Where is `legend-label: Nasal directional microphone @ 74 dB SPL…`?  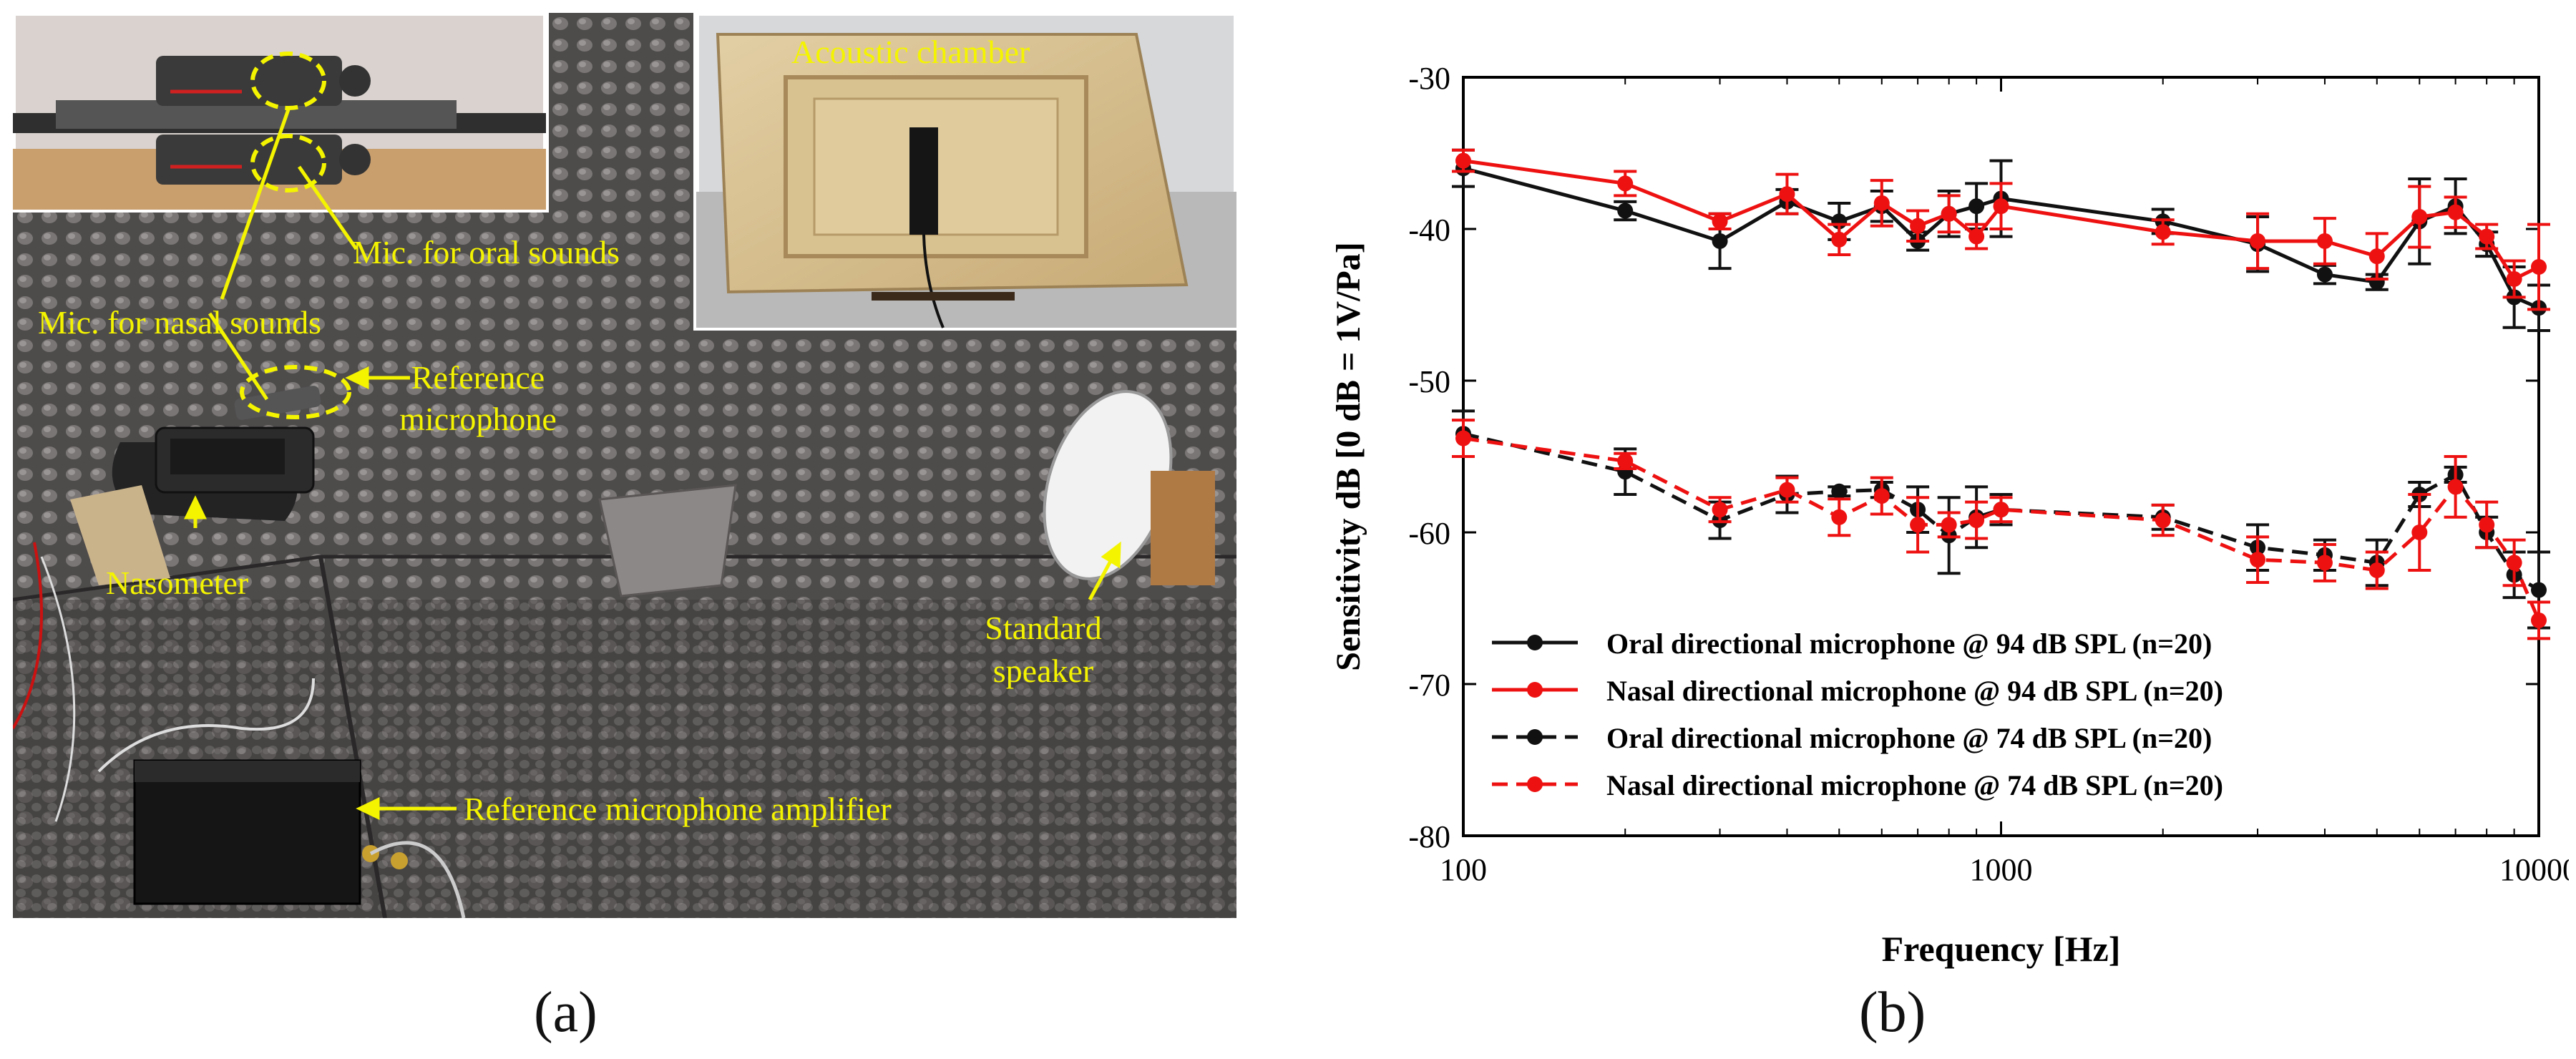 legend-label: Nasal directional microphone @ 74 dB SPL… is located at coordinates (1914, 785).